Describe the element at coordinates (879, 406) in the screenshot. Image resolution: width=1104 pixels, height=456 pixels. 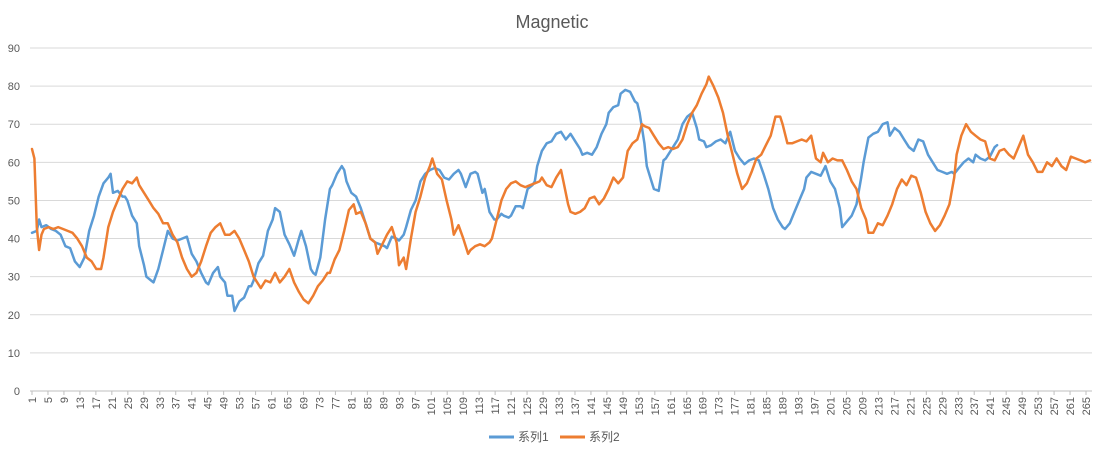
I see `x-tick-label: 213` at that location.